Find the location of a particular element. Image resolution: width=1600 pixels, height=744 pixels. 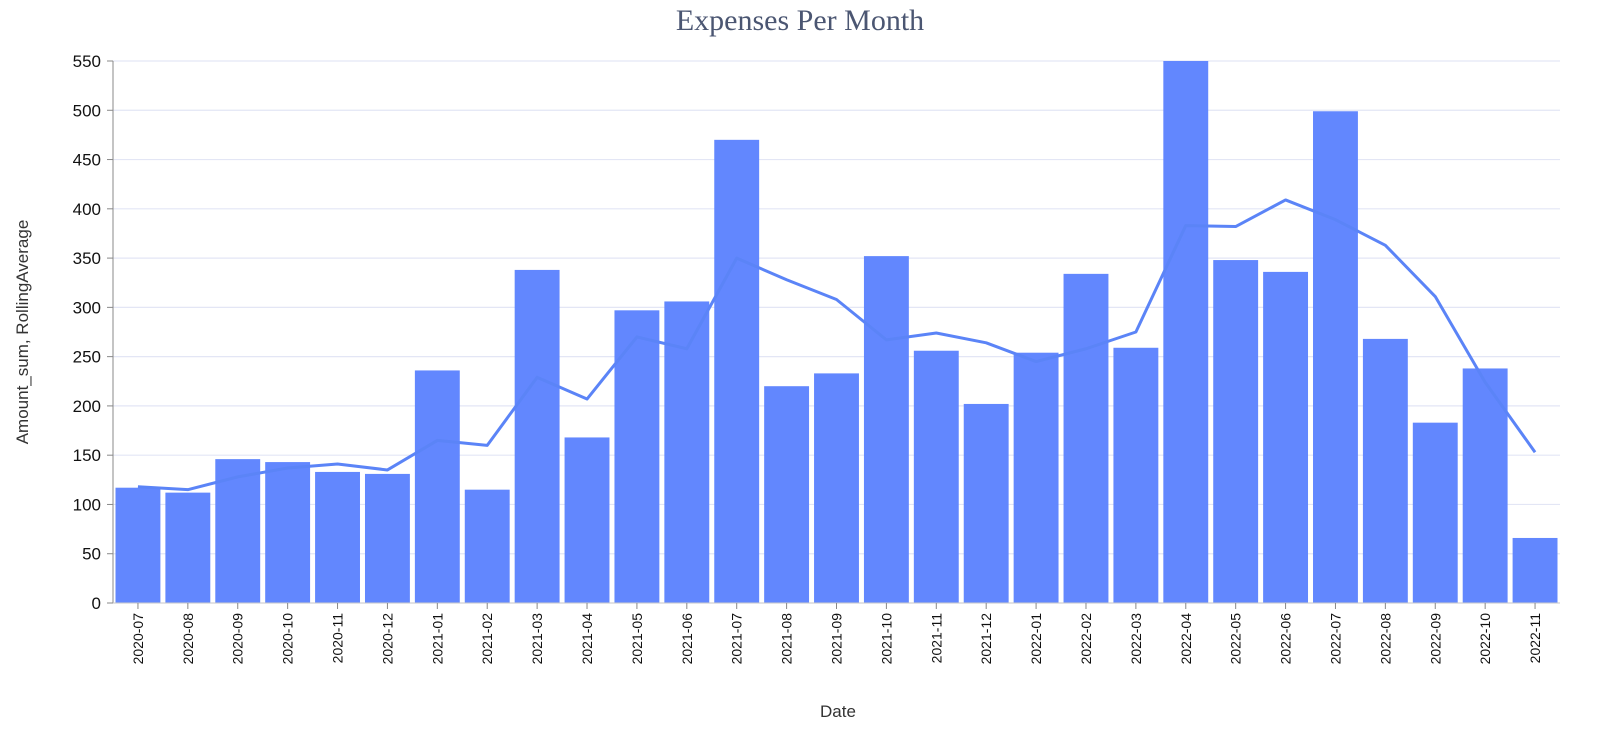

x-tick-label: 2022-02 is located at coordinates (1086, 639).